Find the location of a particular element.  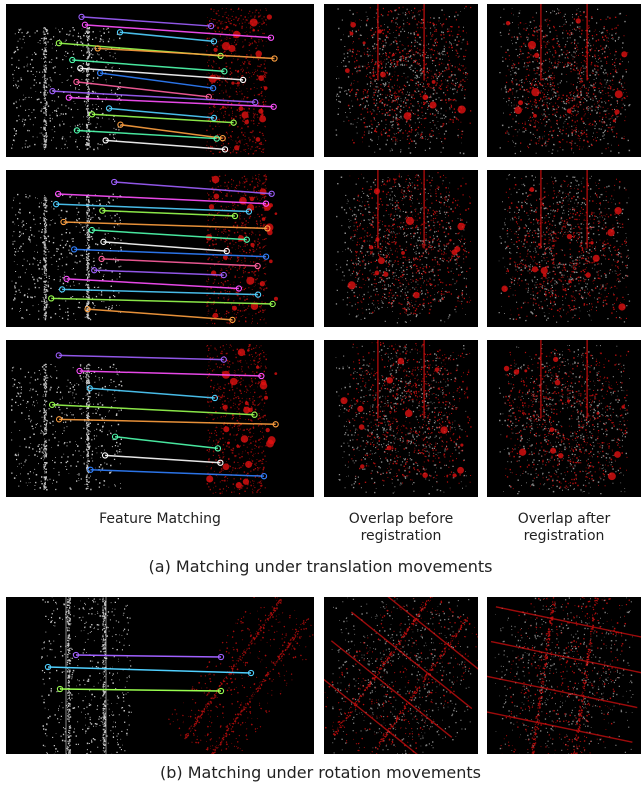

caption-feature-matching: Feature Matching is located at coordinates (160, 519).